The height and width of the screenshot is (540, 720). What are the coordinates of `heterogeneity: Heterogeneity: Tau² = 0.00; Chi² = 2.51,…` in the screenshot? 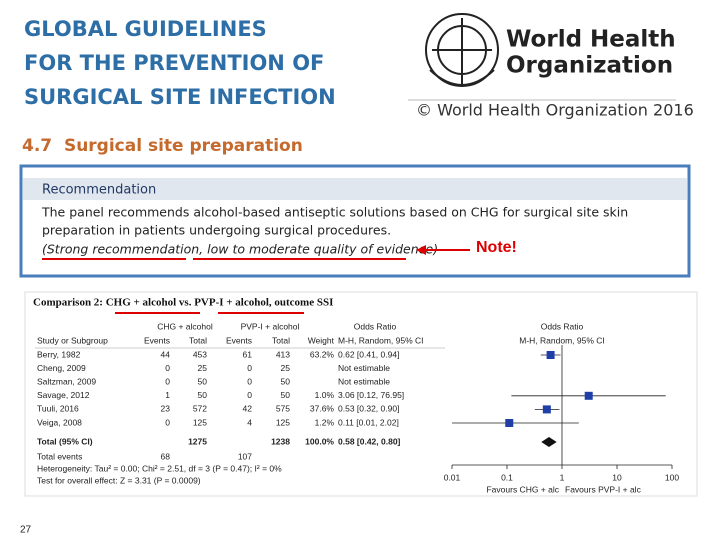 It's located at (159, 468).